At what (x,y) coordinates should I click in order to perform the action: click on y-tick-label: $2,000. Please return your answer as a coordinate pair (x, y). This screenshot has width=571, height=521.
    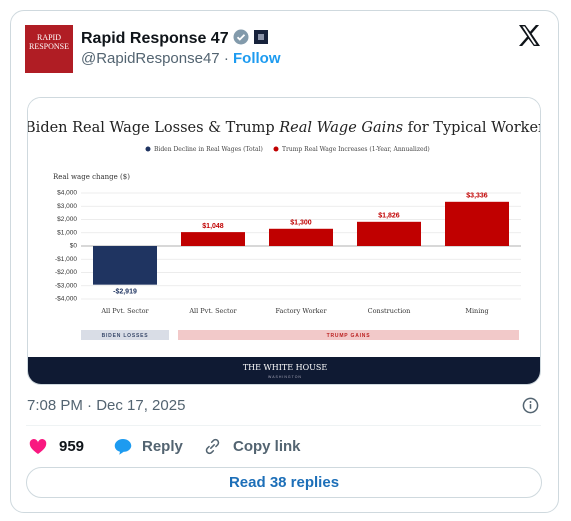
    Looking at the image, I should click on (67, 219).